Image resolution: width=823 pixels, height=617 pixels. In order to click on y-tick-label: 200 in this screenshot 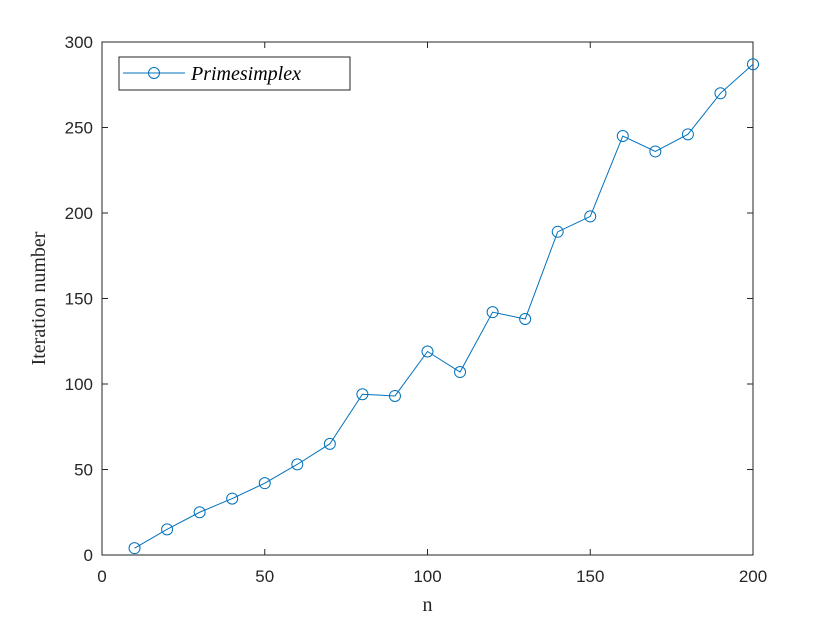, I will do `click(79, 213)`.